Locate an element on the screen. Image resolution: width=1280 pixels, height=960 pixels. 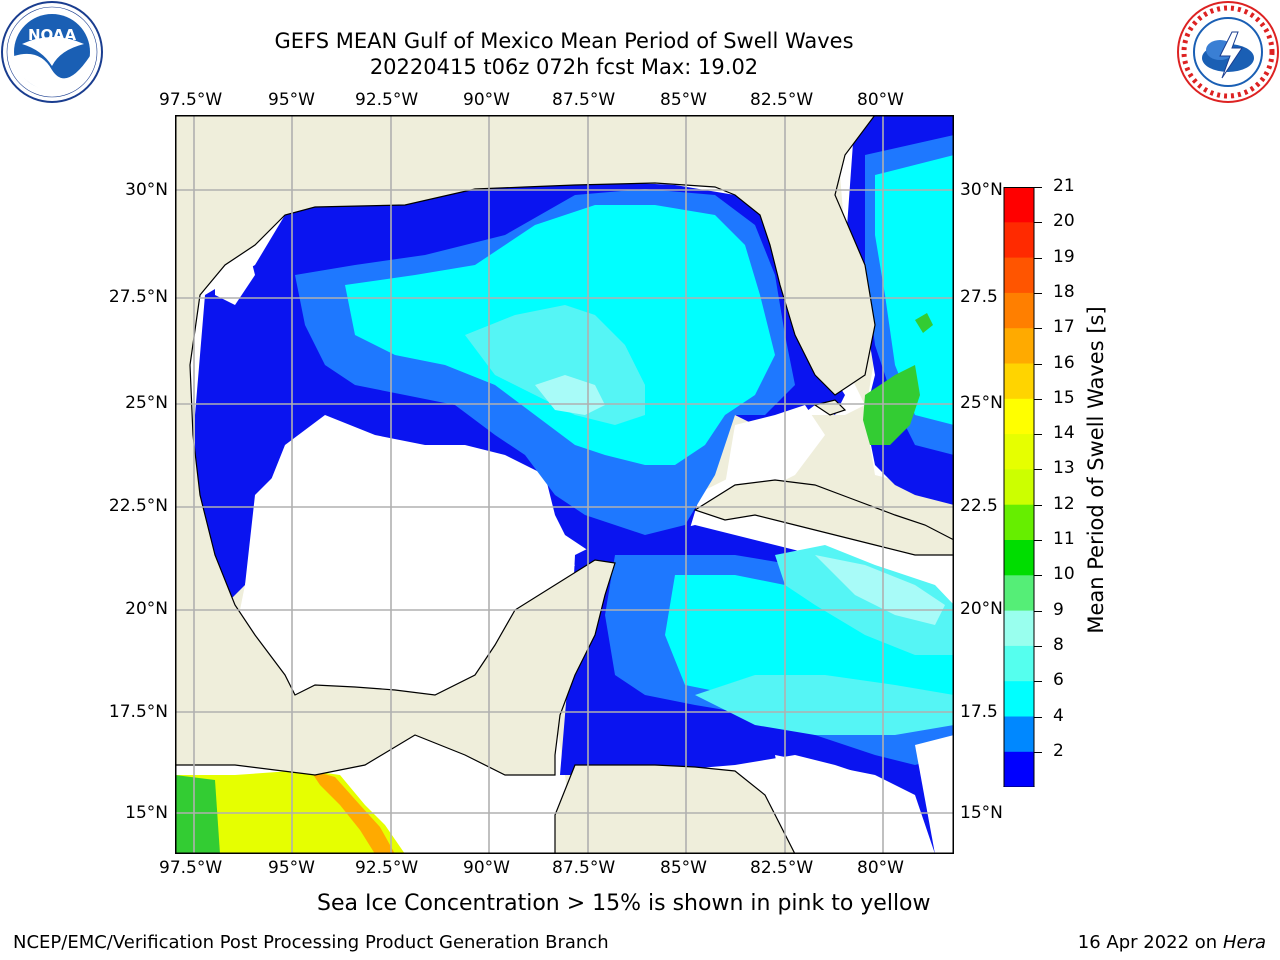
swell-pacific-green is located at coordinates (197, 814).